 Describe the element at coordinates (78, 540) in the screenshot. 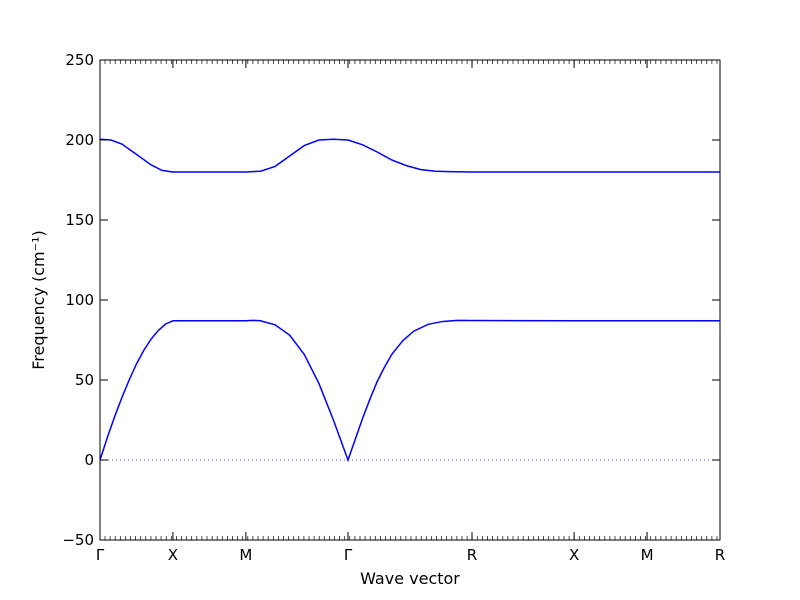

I see `y-tick-label: −50` at that location.